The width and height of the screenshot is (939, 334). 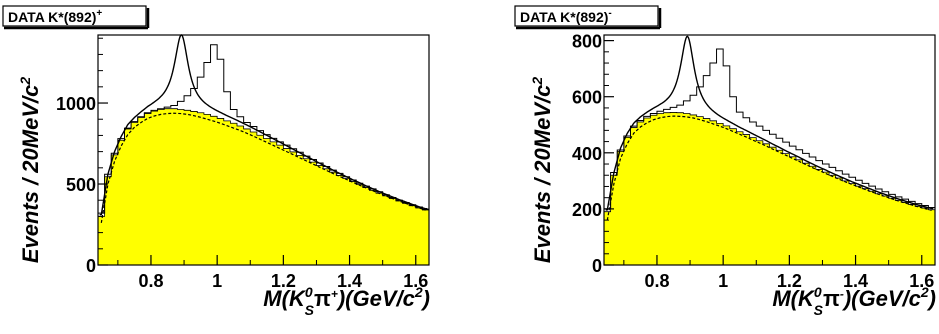 I want to click on y-tick-label: 800, so click(x=587, y=42).